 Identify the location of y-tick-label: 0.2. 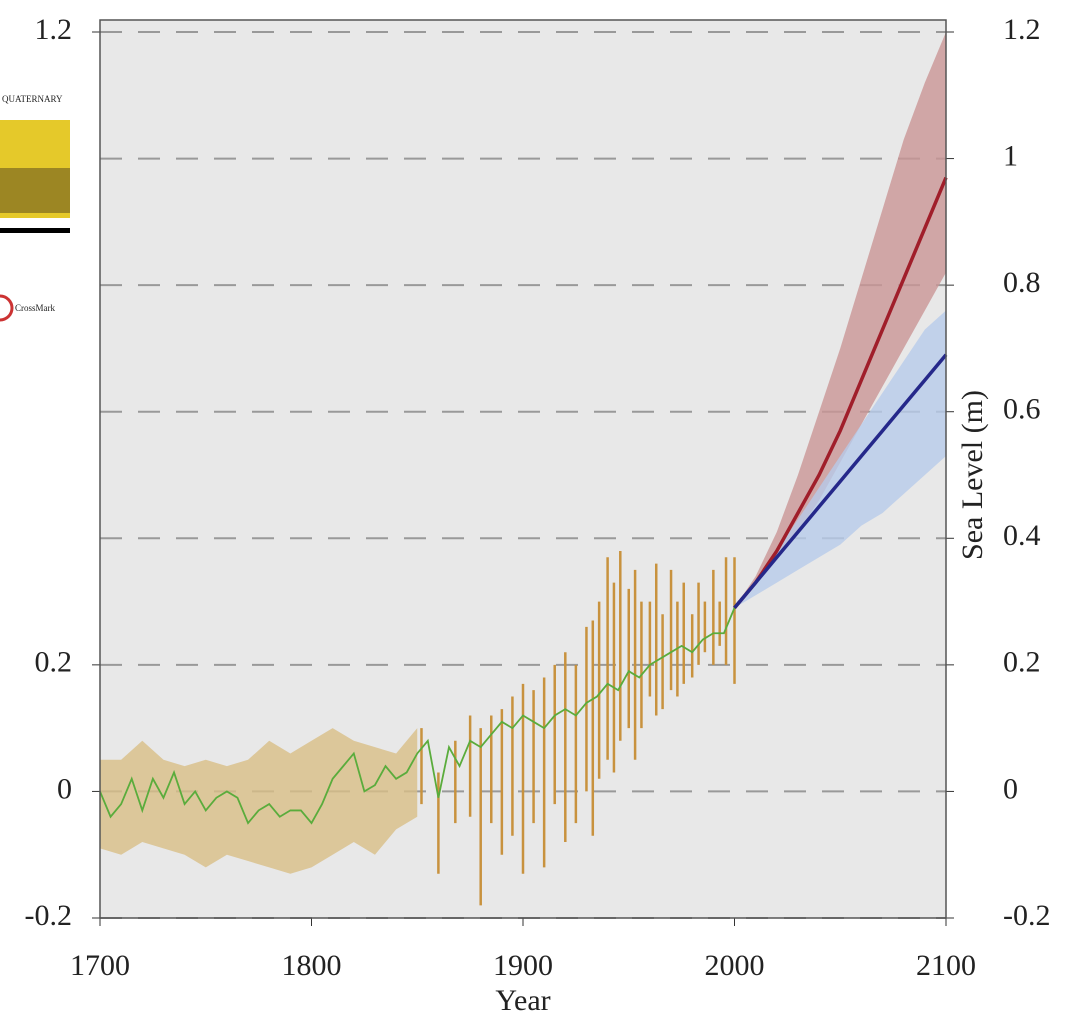
(54, 662).